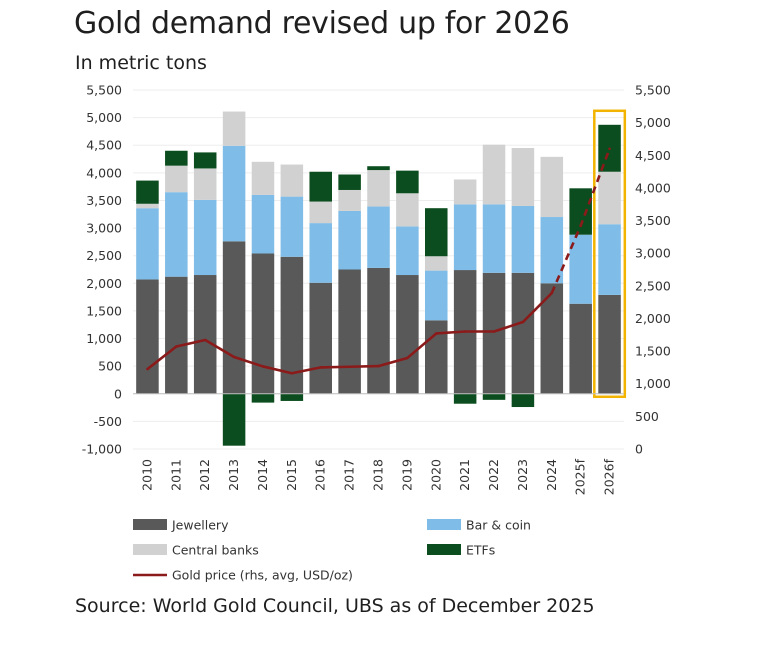  I want to click on bar-bar-coin-2022, so click(494, 238).